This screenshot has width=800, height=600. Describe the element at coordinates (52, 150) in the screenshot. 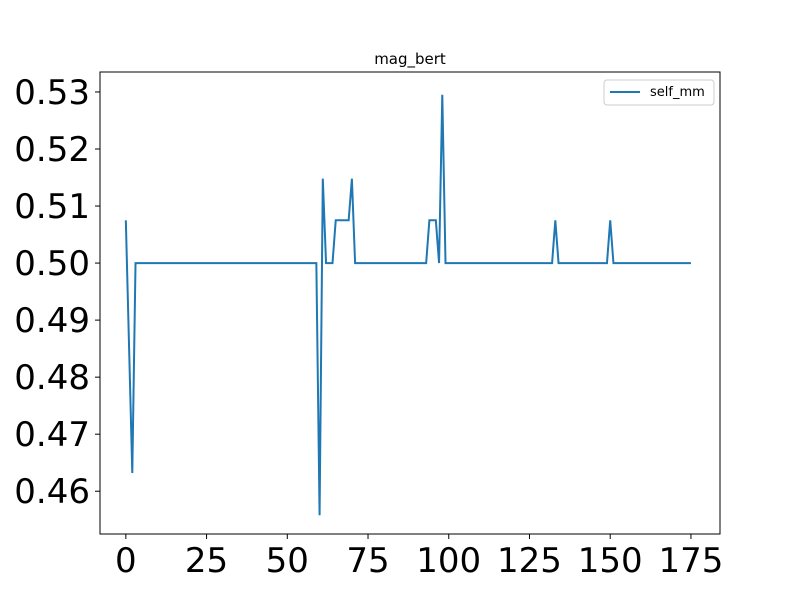

I see `y-tick-label: 0.52` at that location.